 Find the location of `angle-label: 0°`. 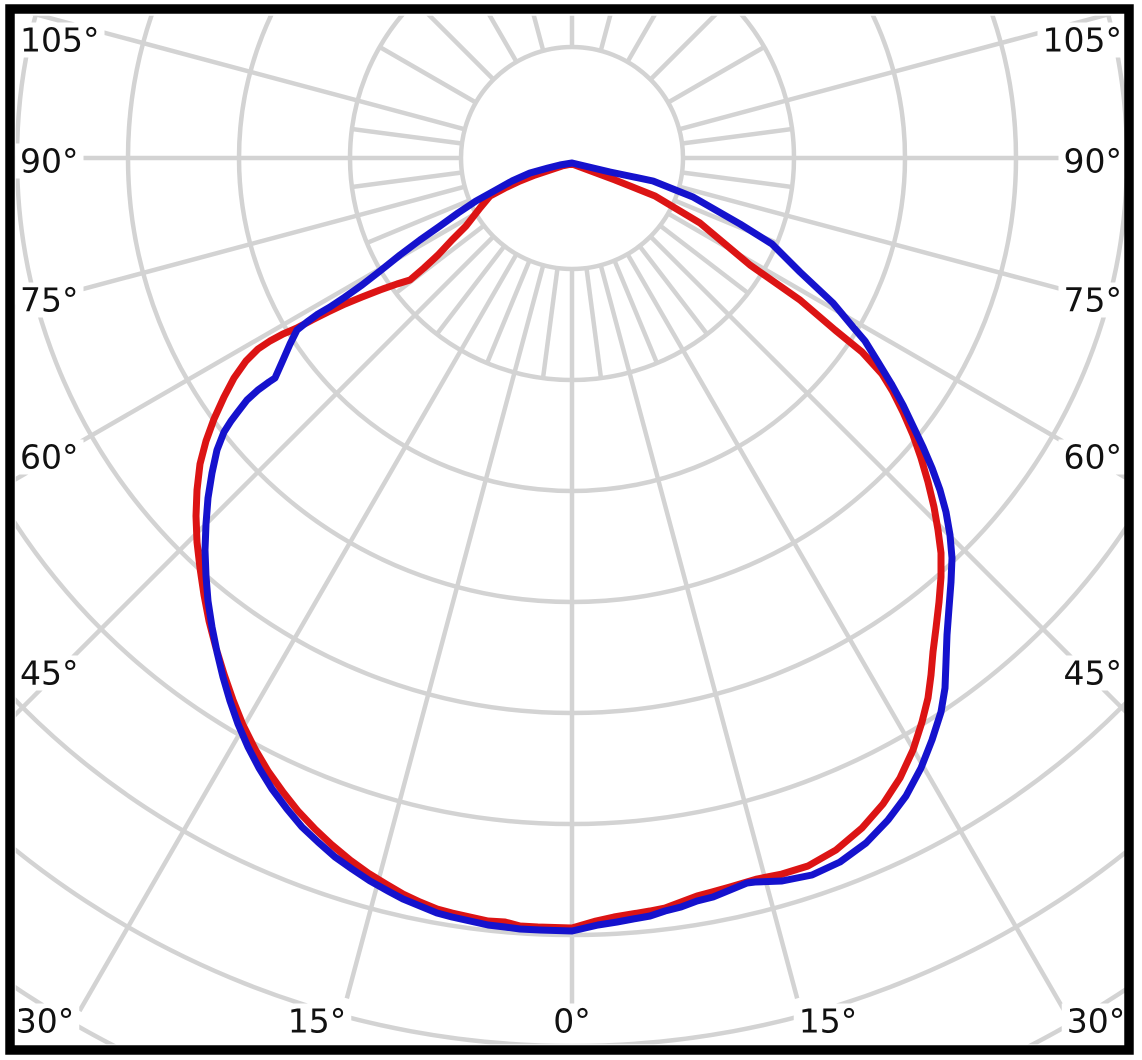

angle-label: 0° is located at coordinates (572, 1021).